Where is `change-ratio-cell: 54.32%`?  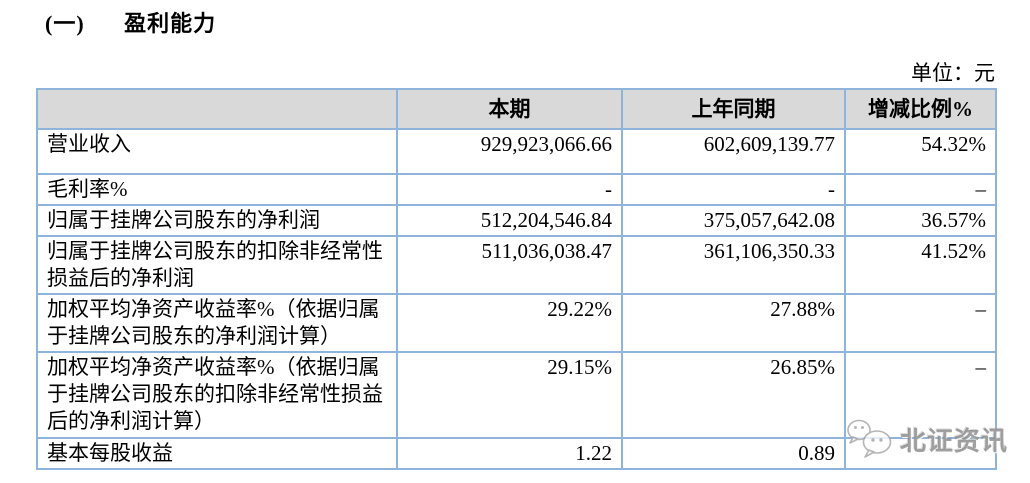
change-ratio-cell: 54.32% is located at coordinates (920, 151).